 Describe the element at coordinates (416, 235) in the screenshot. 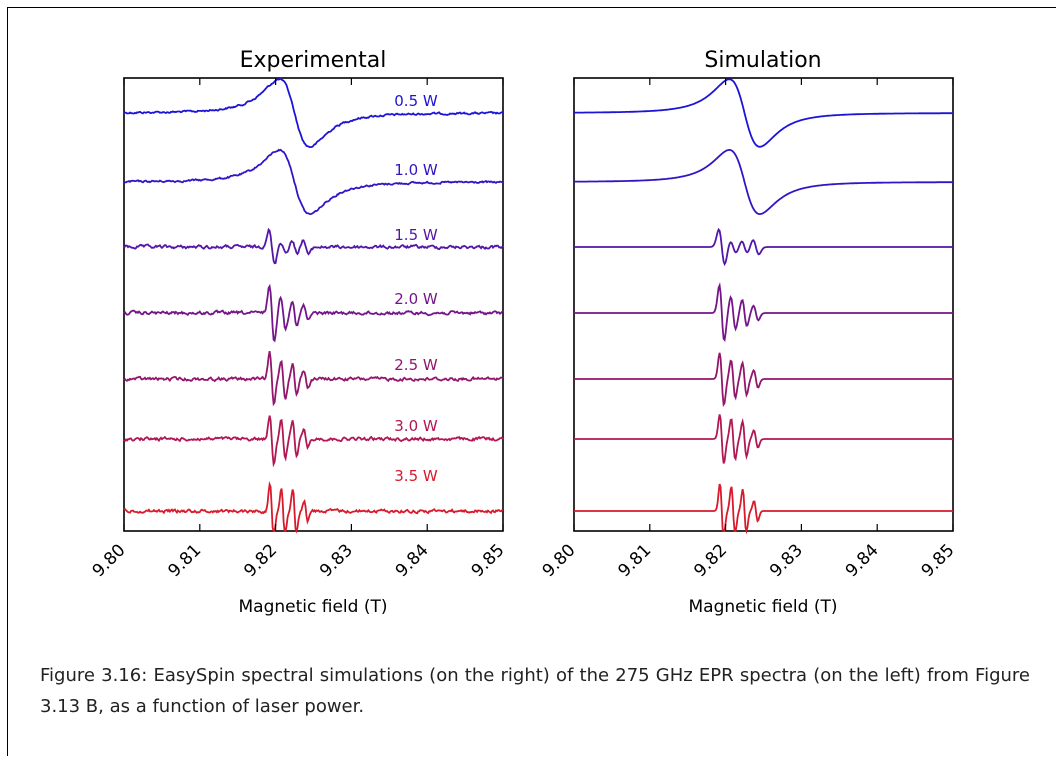

I see `series-label: 1.5 W` at that location.